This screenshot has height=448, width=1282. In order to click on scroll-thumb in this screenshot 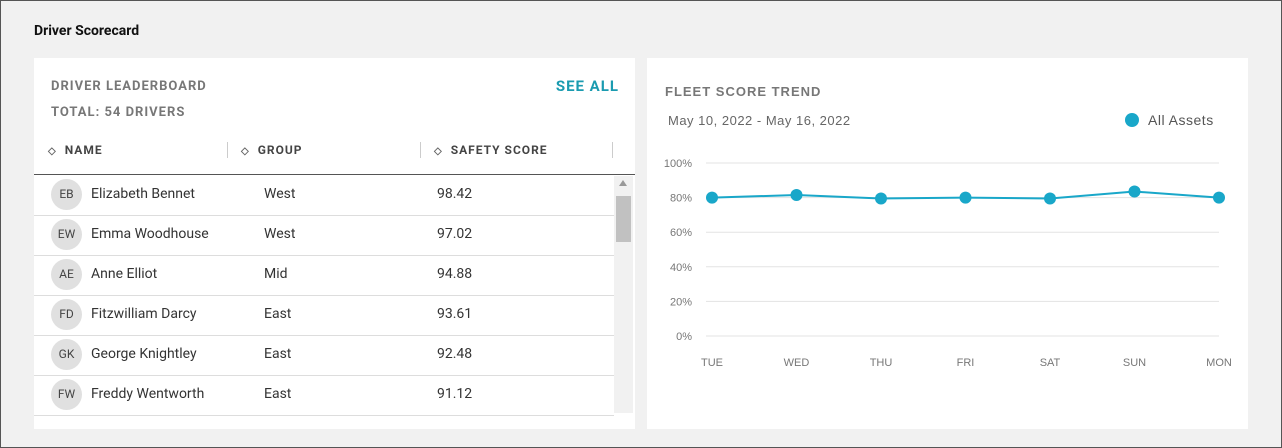, I will do `click(623, 219)`.